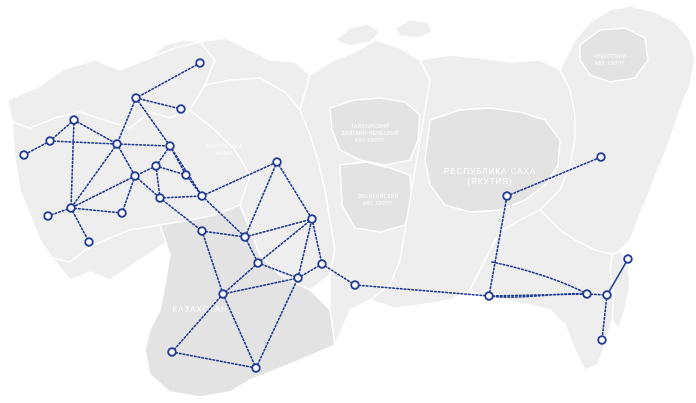 This screenshot has width=696, height=403. What do you see at coordinates (492, 160) in the screenshot?
I see `region-yakutia` at bounding box center [492, 160].